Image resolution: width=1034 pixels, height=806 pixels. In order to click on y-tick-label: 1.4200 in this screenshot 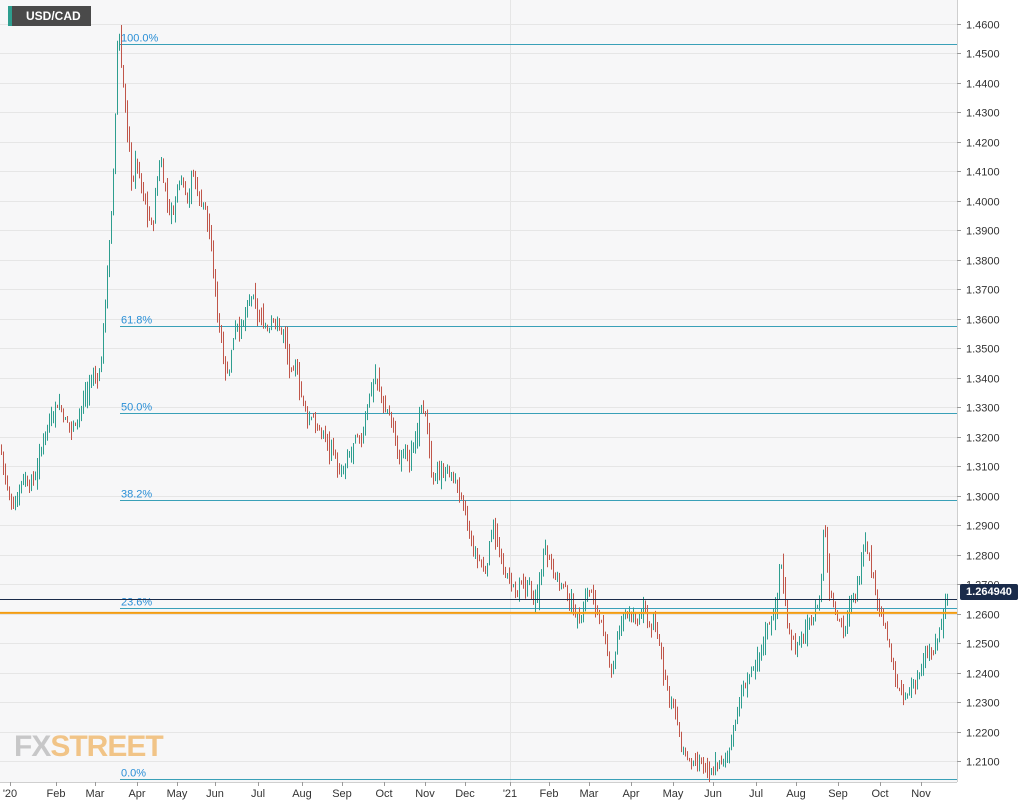, I will do `click(983, 144)`.